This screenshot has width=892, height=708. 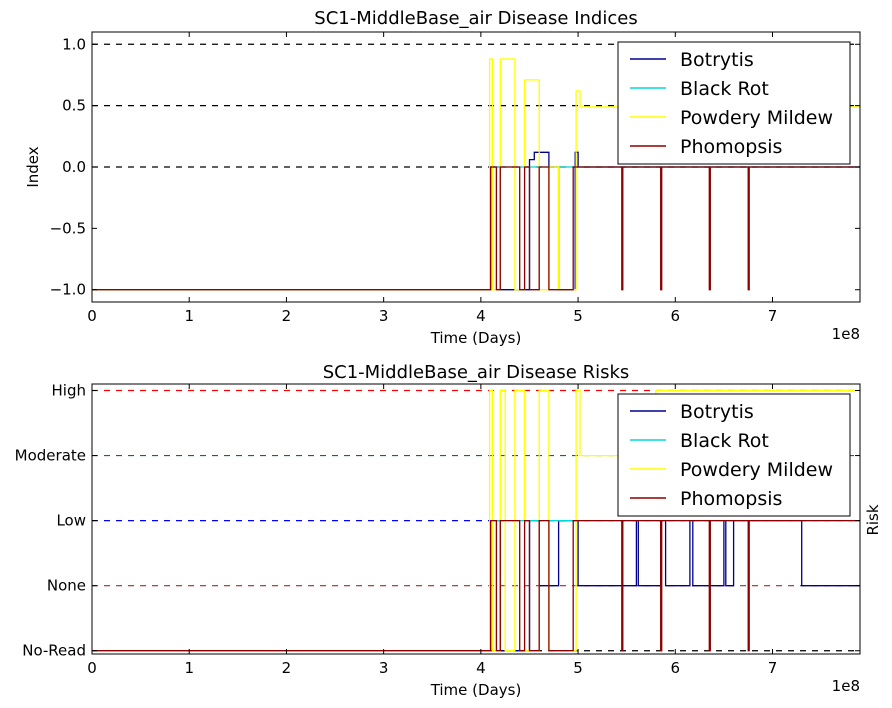 What do you see at coordinates (54, 651) in the screenshot?
I see `y-tick-label: No-Read` at bounding box center [54, 651].